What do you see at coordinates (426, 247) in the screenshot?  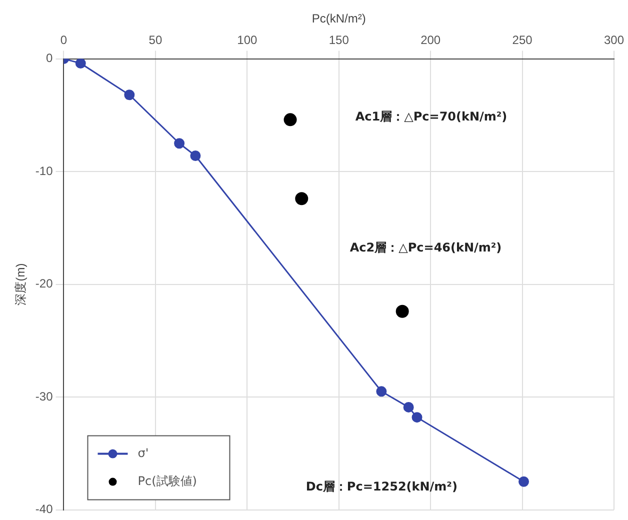 I see `annotation: Ac2層：△Pc=46(kN/m²)` at bounding box center [426, 247].